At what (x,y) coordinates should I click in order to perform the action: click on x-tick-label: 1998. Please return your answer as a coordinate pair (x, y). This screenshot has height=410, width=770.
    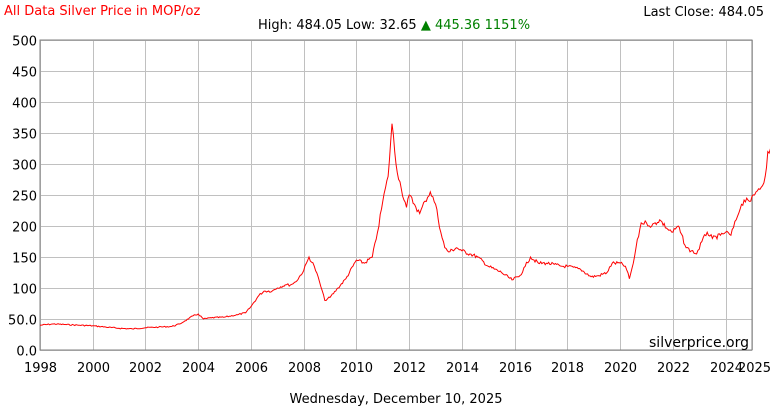
    Looking at the image, I should click on (40, 368).